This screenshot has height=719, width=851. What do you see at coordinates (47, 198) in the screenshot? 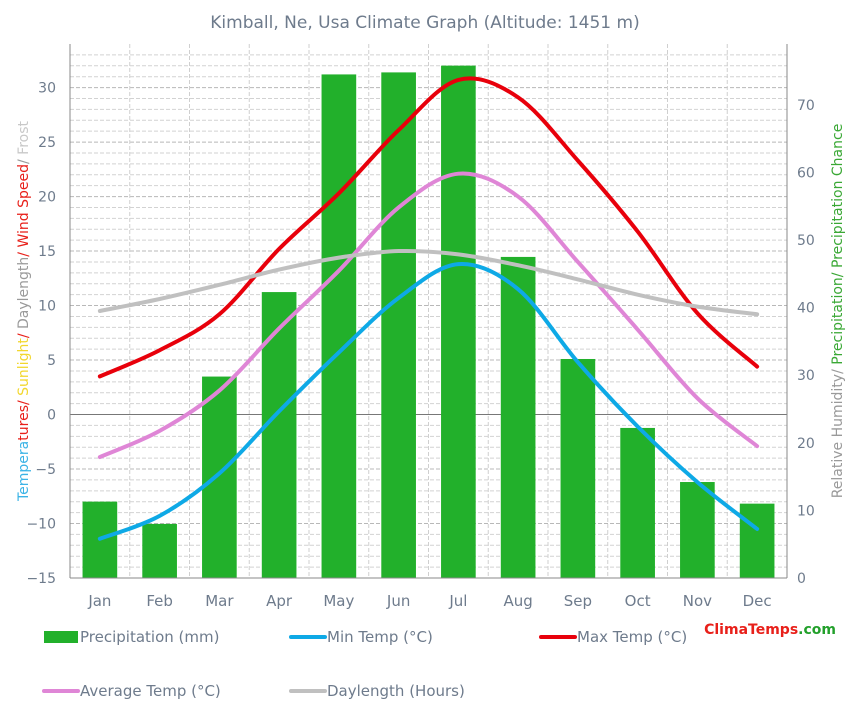
I see `y-left-tick-label: 20` at bounding box center [47, 198].